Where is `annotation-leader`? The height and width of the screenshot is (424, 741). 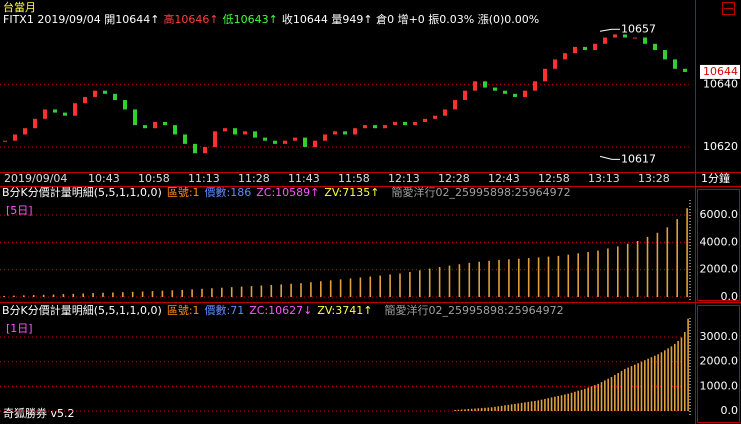
annotation-leader is located at coordinates (606, 30).